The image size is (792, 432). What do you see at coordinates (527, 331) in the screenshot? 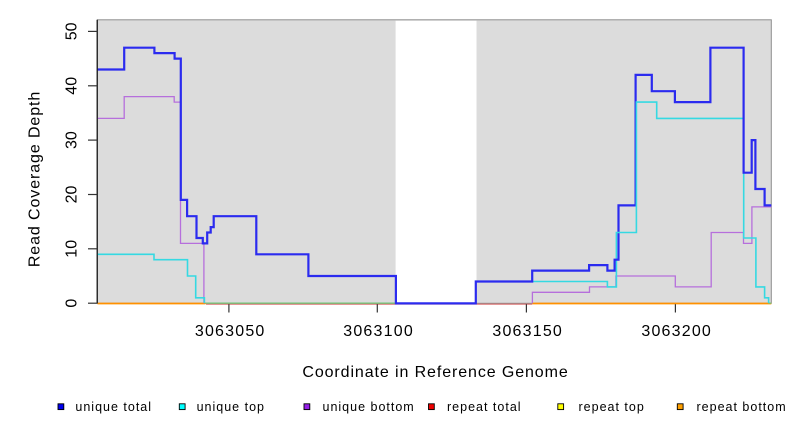
I see `svg-text: 3063150` at bounding box center [527, 331].